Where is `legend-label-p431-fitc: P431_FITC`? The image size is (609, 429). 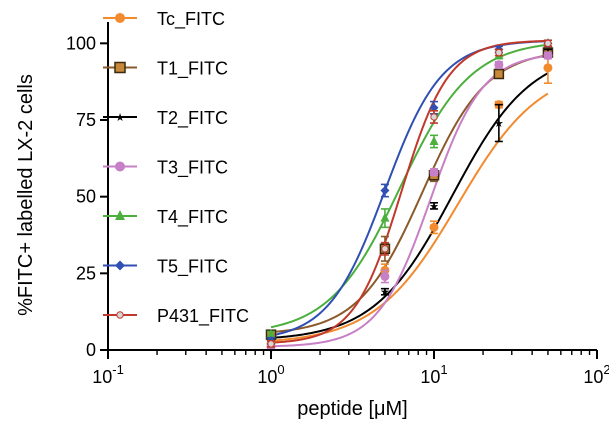
legend-label-p431-fitc: P431_FITC is located at coordinates (203, 316).